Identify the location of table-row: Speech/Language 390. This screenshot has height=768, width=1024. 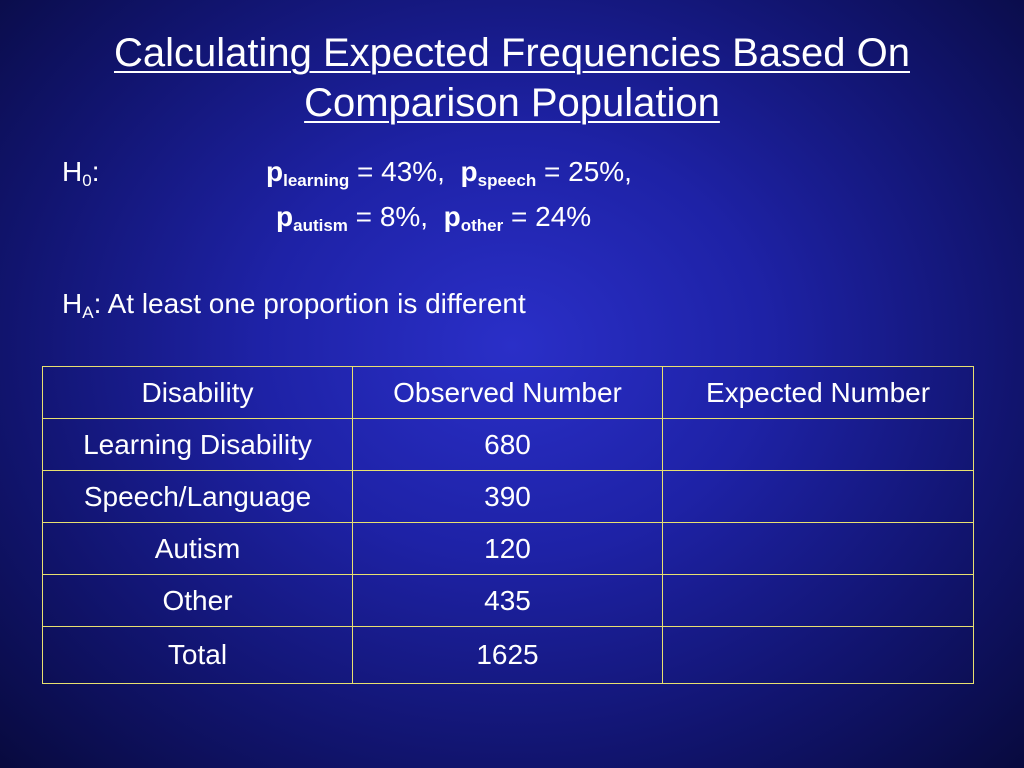
(508, 496).